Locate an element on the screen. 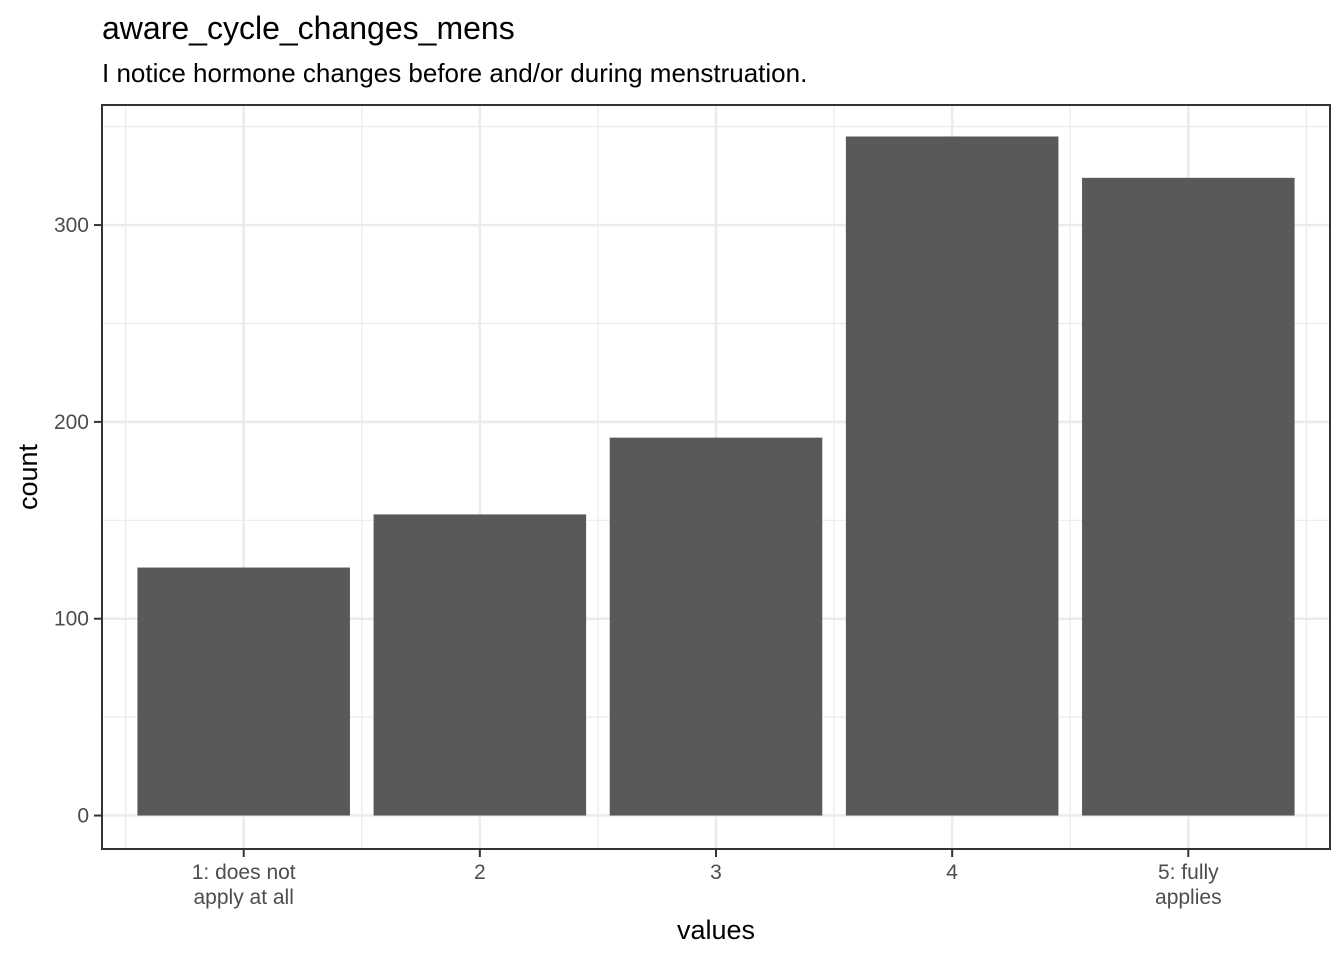 The width and height of the screenshot is (1344, 960). x-axis-title: values is located at coordinates (716, 930).